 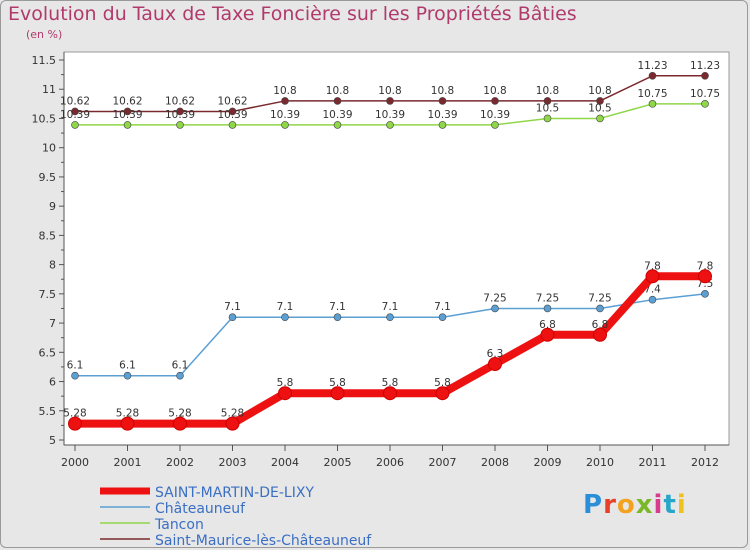 I want to click on legend-entry: Châteauneuf, so click(x=200, y=509).